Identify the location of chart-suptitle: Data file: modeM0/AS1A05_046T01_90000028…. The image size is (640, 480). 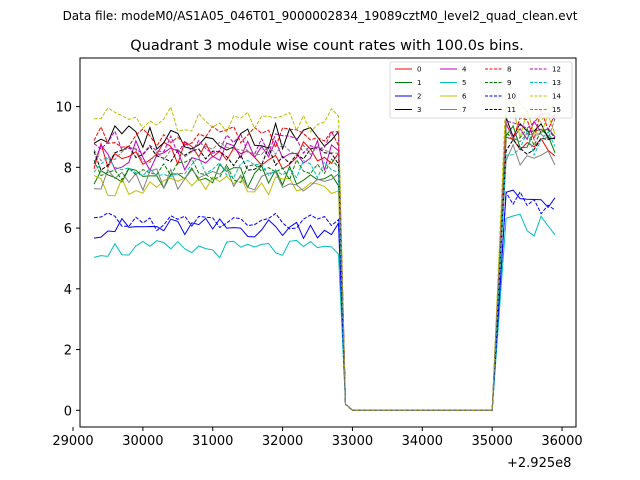
(320, 16).